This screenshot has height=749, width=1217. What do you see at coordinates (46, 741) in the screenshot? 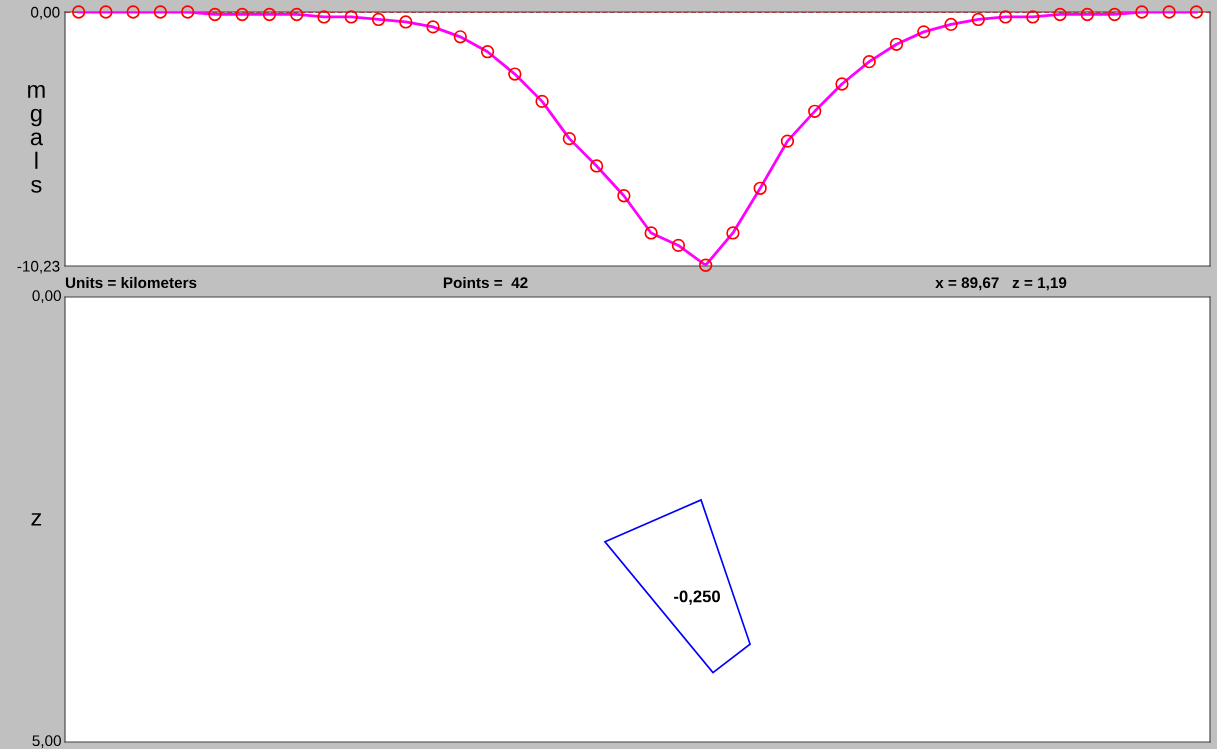
I see `text: 5,00` at bounding box center [46, 741].